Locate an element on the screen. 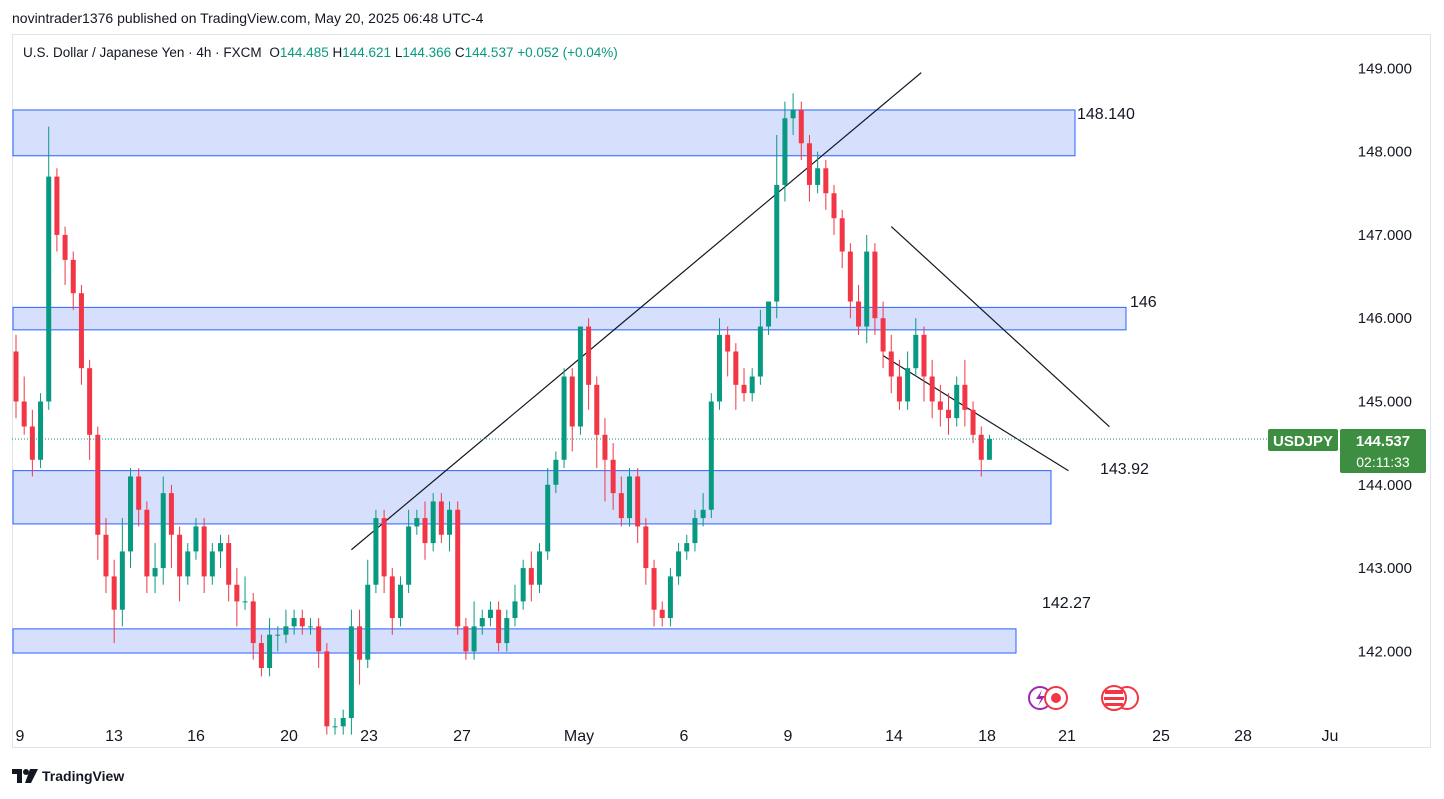  zone-label: 142.27 is located at coordinates (1066, 603).